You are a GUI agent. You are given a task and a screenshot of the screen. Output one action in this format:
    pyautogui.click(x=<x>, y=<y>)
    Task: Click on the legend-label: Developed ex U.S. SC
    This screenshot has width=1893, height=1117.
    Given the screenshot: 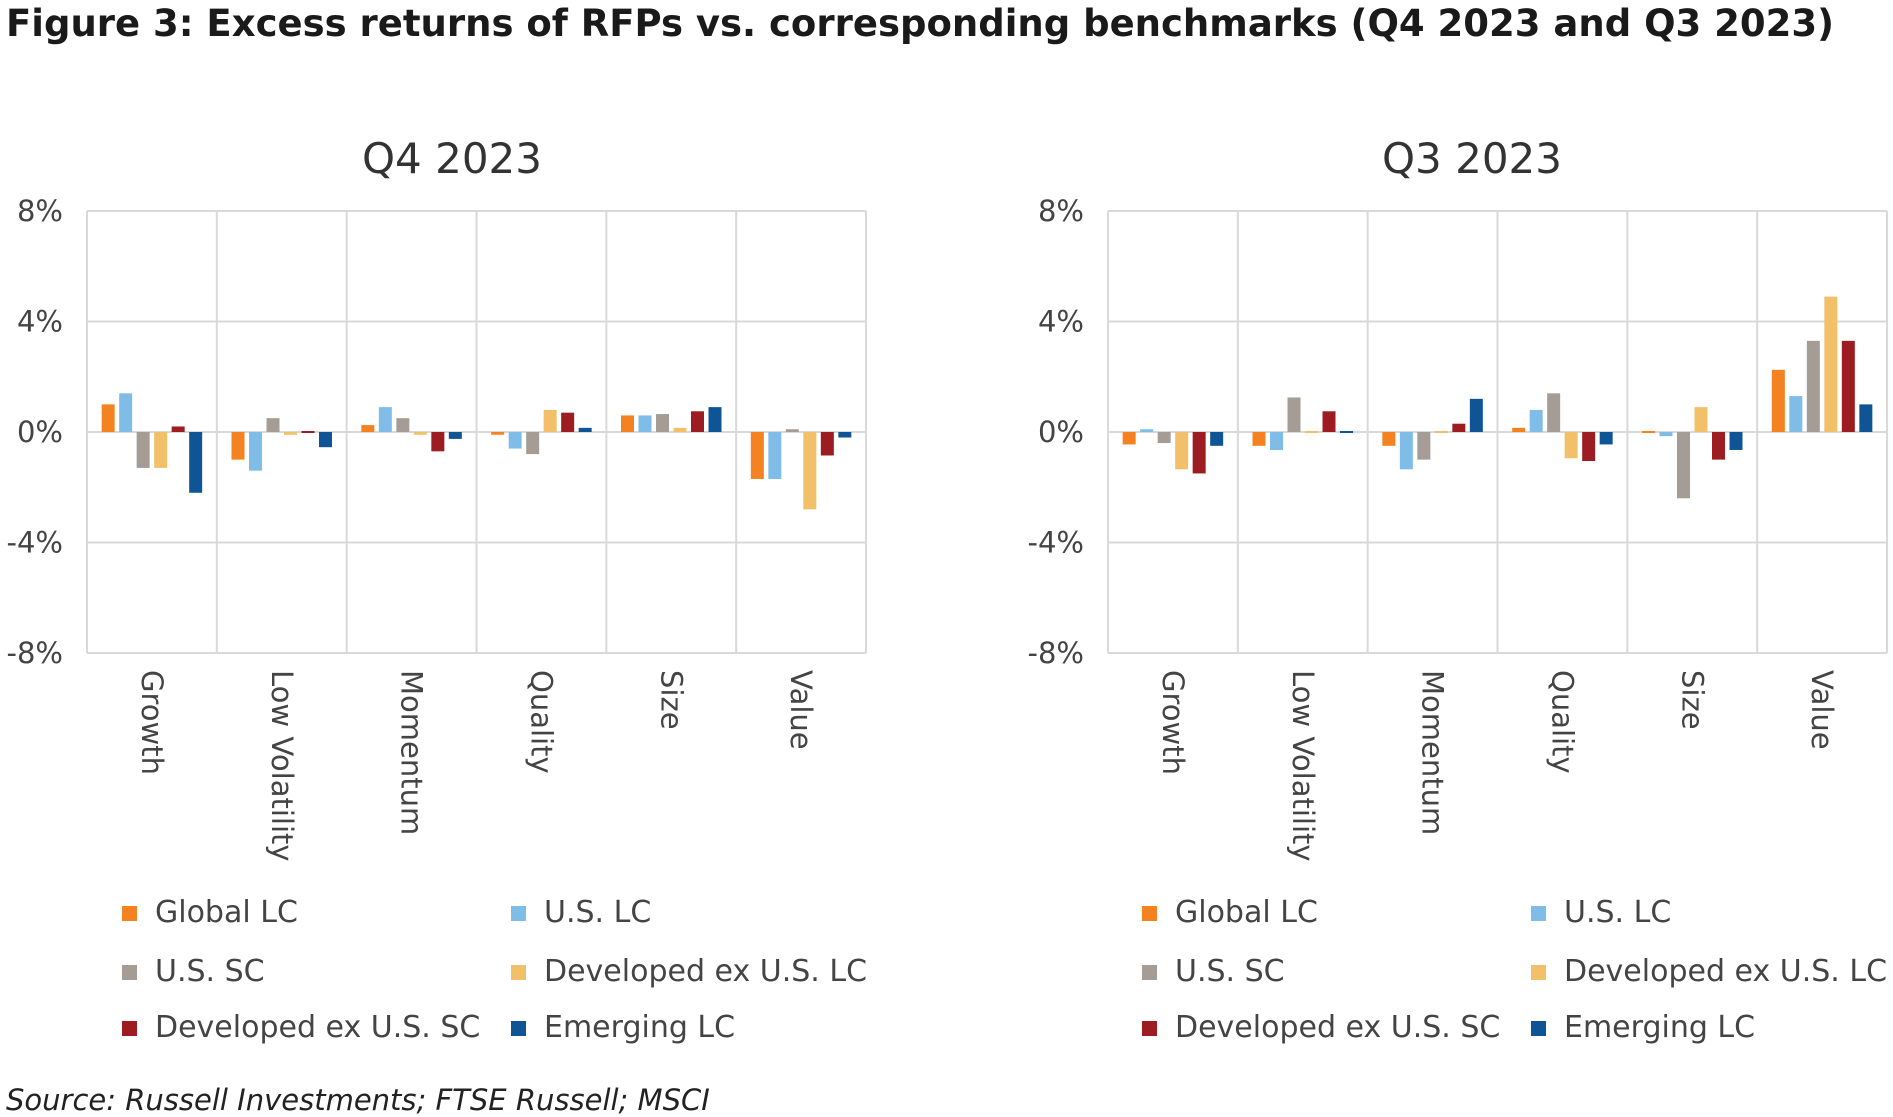 What is the action you would take?
    pyautogui.click(x=1337, y=1027)
    